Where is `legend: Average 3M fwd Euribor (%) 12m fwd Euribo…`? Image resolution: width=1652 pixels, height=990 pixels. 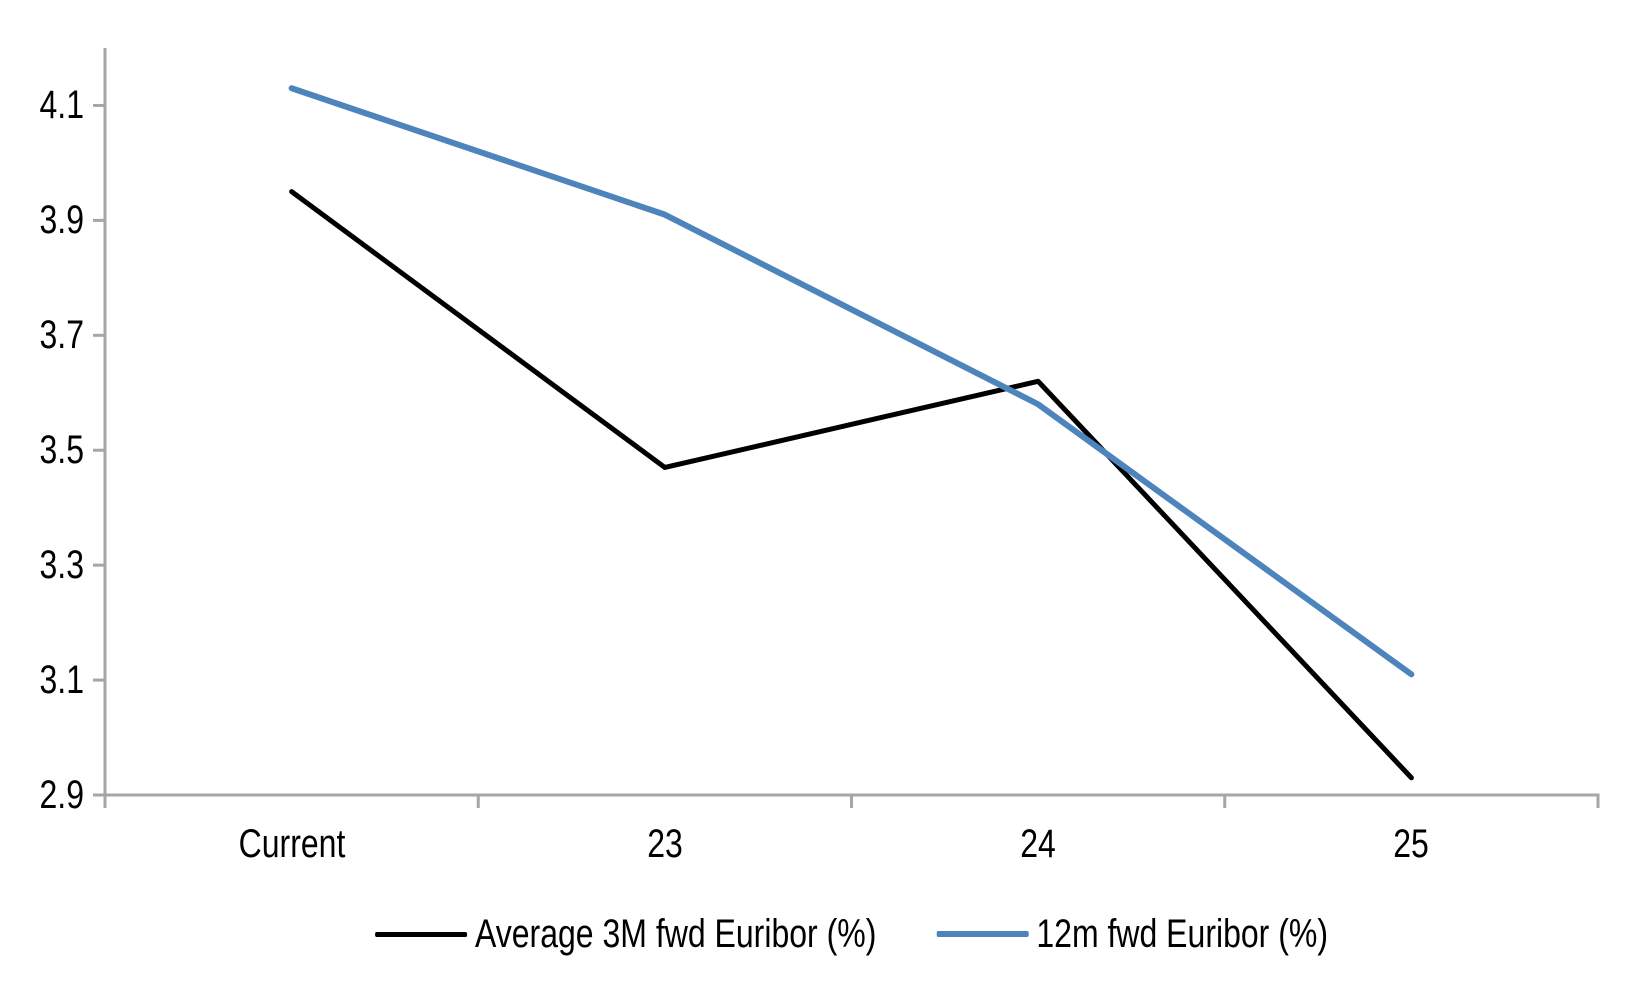
legend: Average 3M fwd Euribor (%) 12m fwd Euribo… is located at coordinates (851, 934).